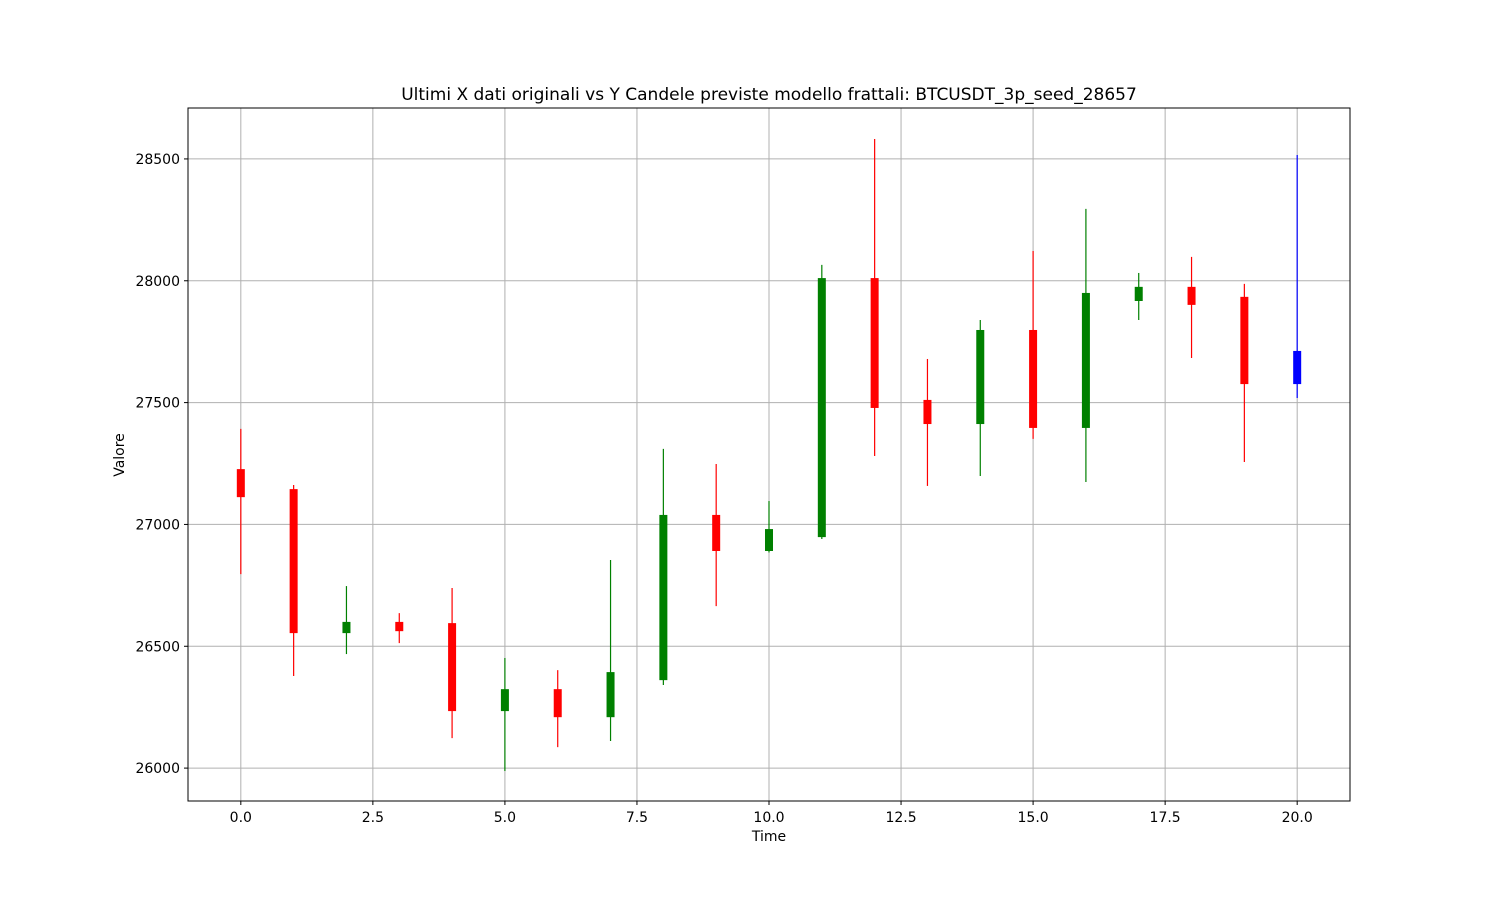 This screenshot has height=904, width=1500. Describe the element at coordinates (505, 818) in the screenshot. I see `x-tick-label: 5.0` at that location.